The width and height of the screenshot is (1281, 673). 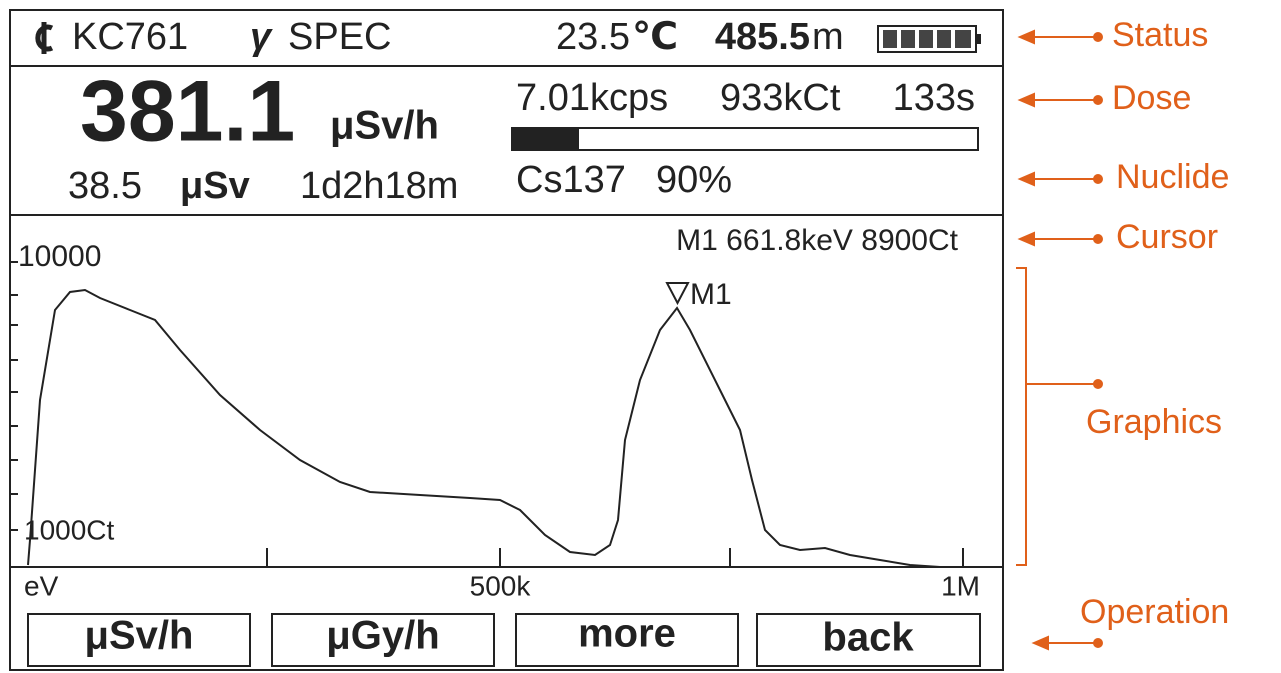 What do you see at coordinates (384, 126) in the screenshot?
I see `dose-rate-unit: μSv/h` at bounding box center [384, 126].